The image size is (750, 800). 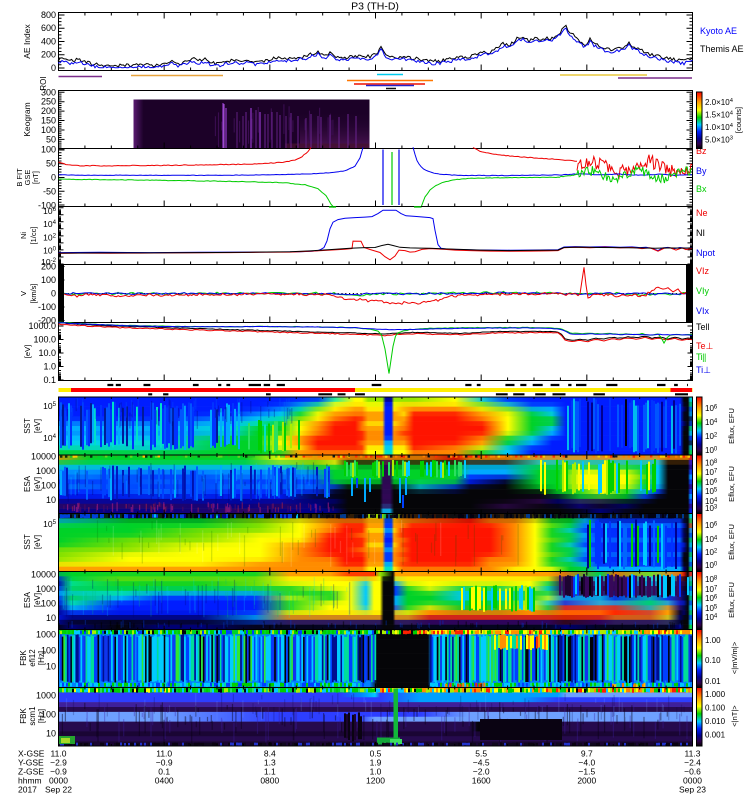 What do you see at coordinates (703, 291) in the screenshot?
I see `svg-text: VIy` at bounding box center [703, 291].